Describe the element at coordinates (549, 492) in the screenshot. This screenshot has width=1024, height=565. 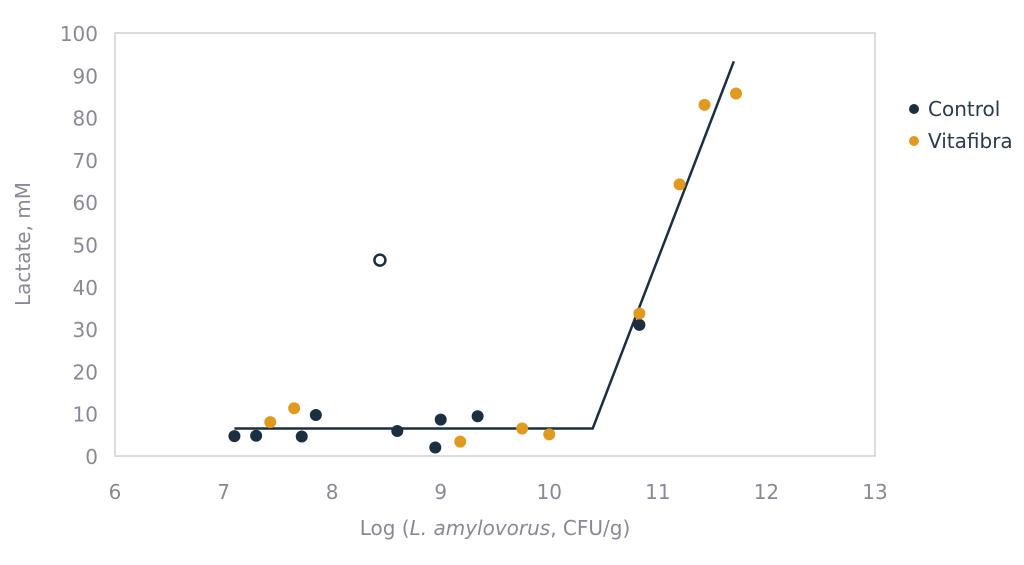
I see `x-tick-label: 10` at that location.